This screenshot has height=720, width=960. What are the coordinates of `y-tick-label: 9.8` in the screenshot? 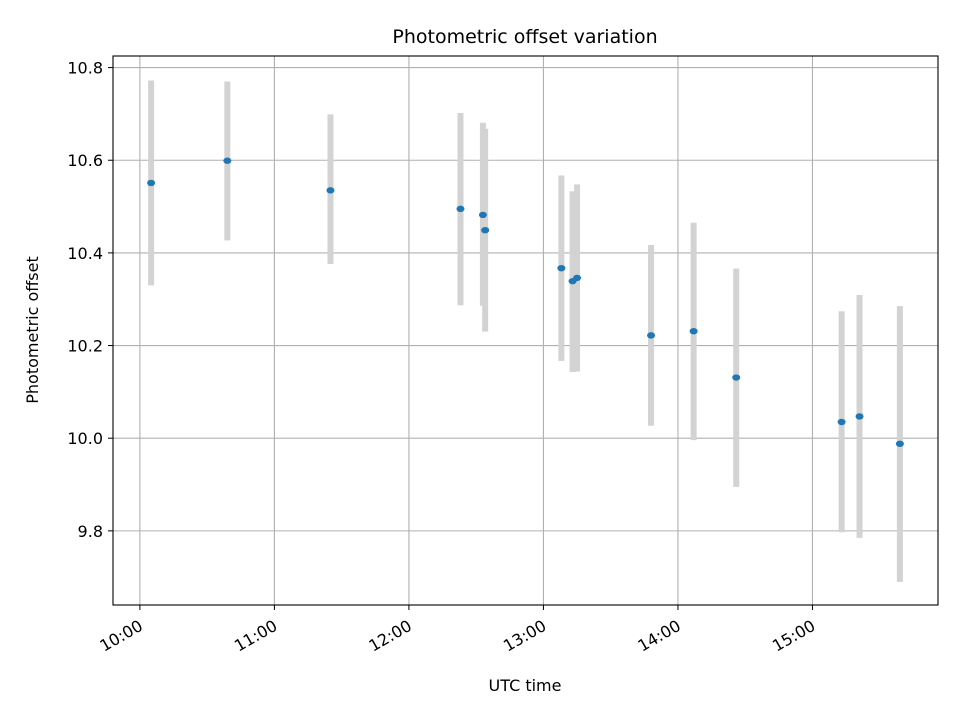 It's located at (90, 531).